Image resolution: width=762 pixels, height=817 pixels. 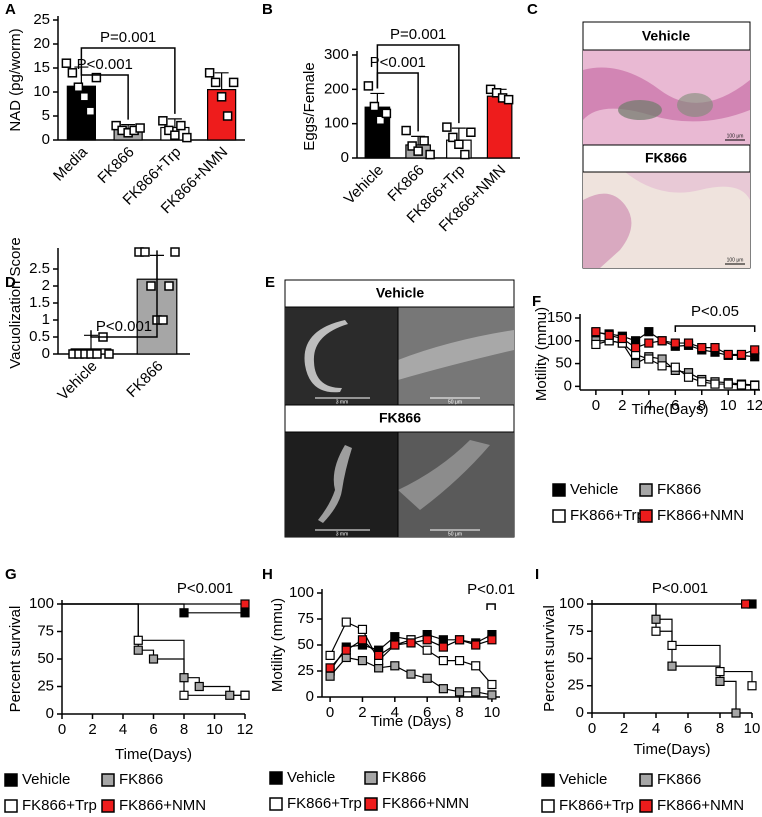 What do you see at coordinates (153, 608) in the screenshot?
I see `survival-curve` at bounding box center [153, 608].